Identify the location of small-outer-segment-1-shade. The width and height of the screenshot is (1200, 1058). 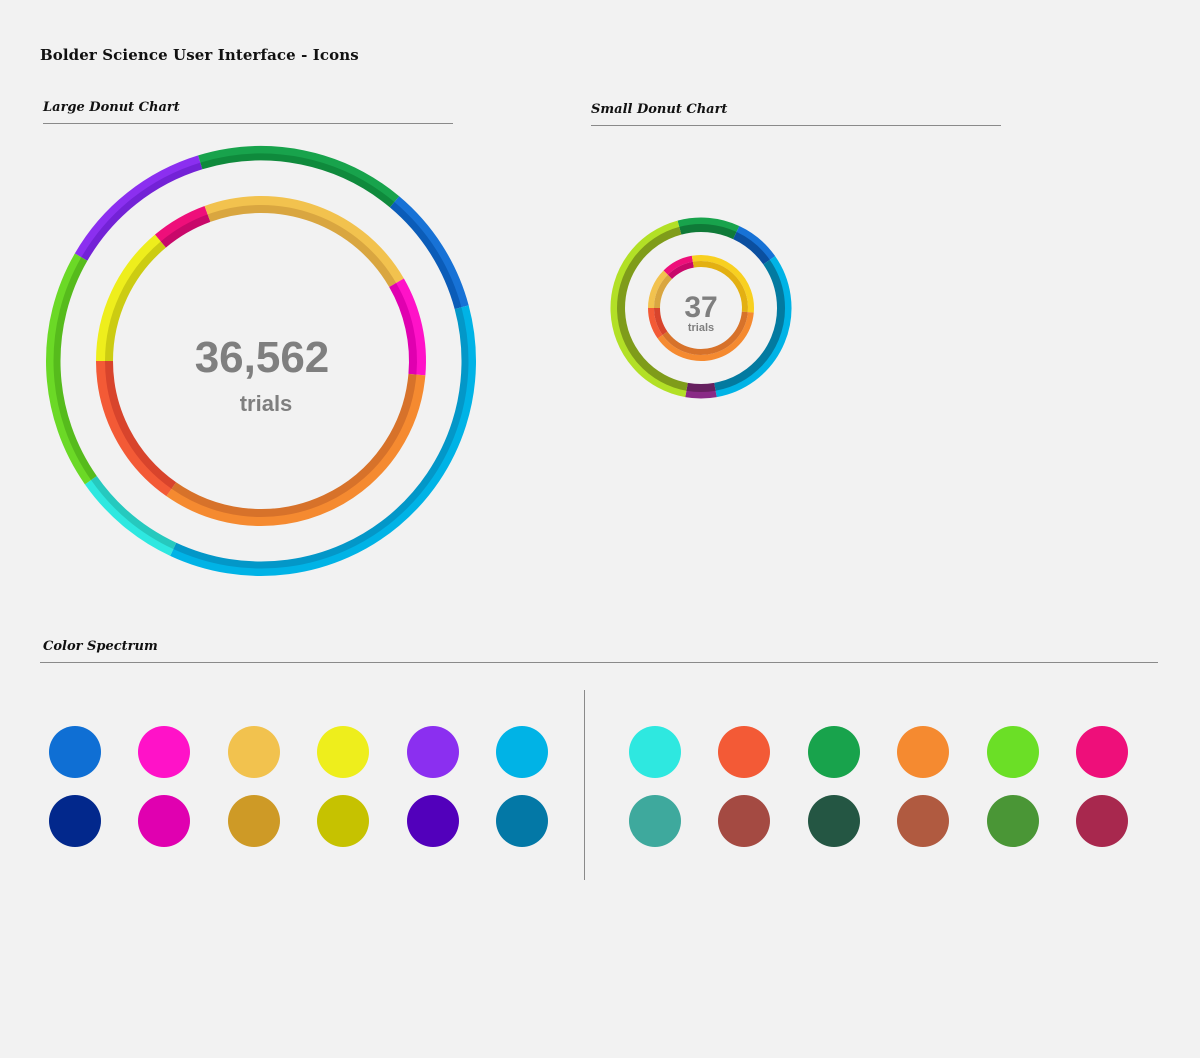
(751, 248).